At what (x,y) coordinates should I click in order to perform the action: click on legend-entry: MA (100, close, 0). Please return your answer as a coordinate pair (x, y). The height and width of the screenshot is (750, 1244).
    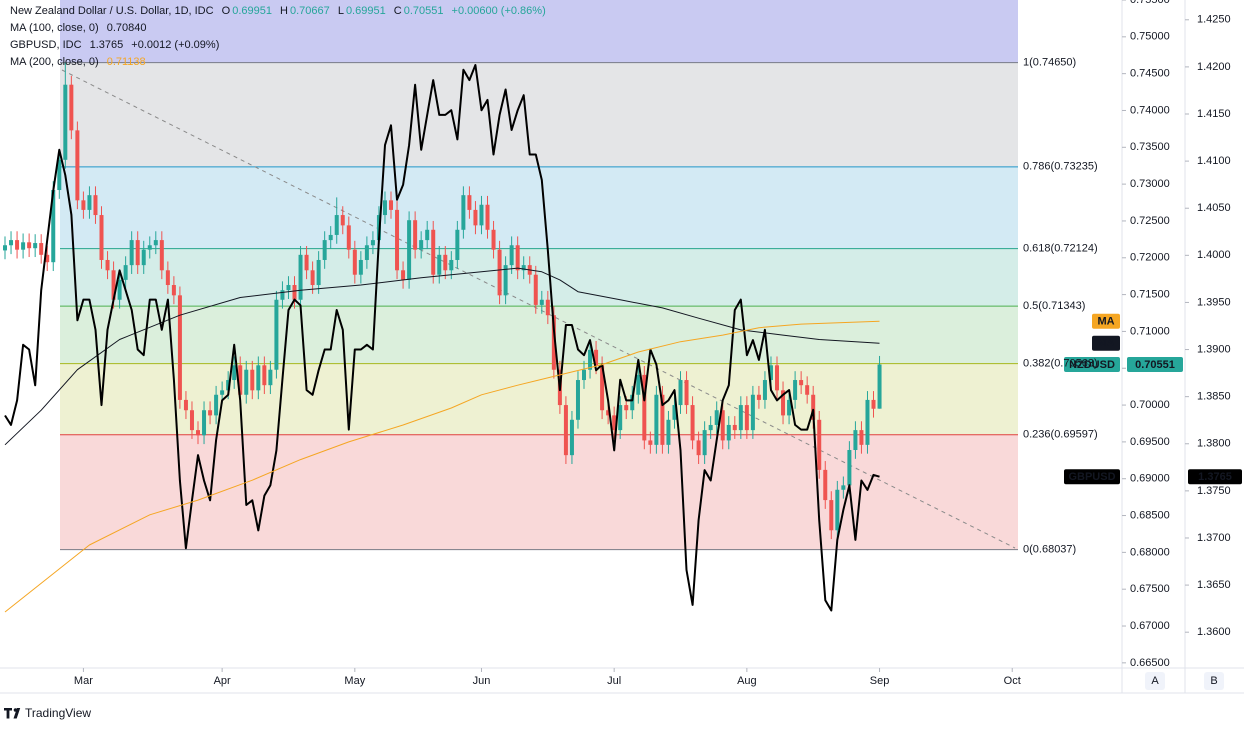
    Looking at the image, I should click on (54, 28).